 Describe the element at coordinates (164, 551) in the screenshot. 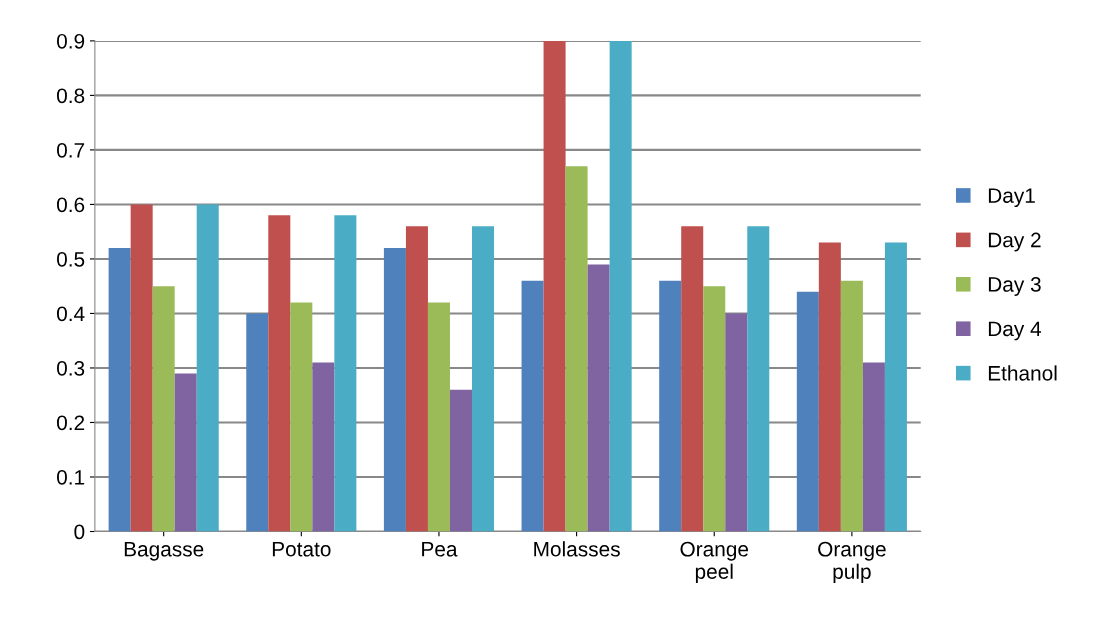

I see `x-tick-label: Bagasse` at that location.